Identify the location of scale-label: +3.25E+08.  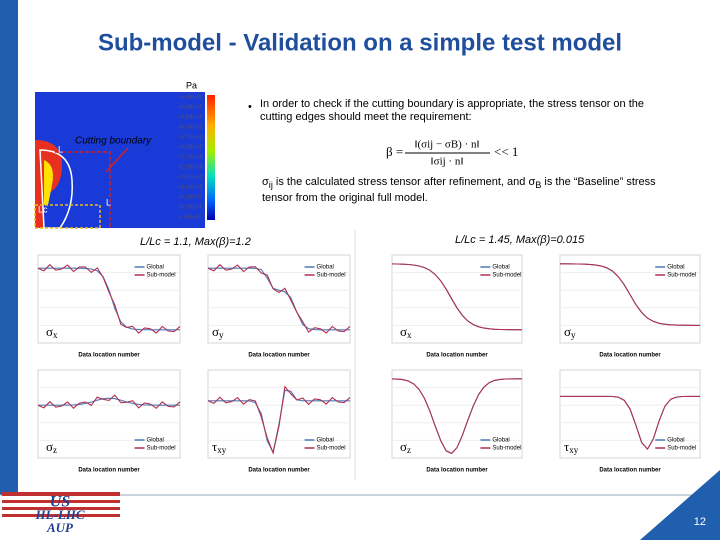
(190, 147).